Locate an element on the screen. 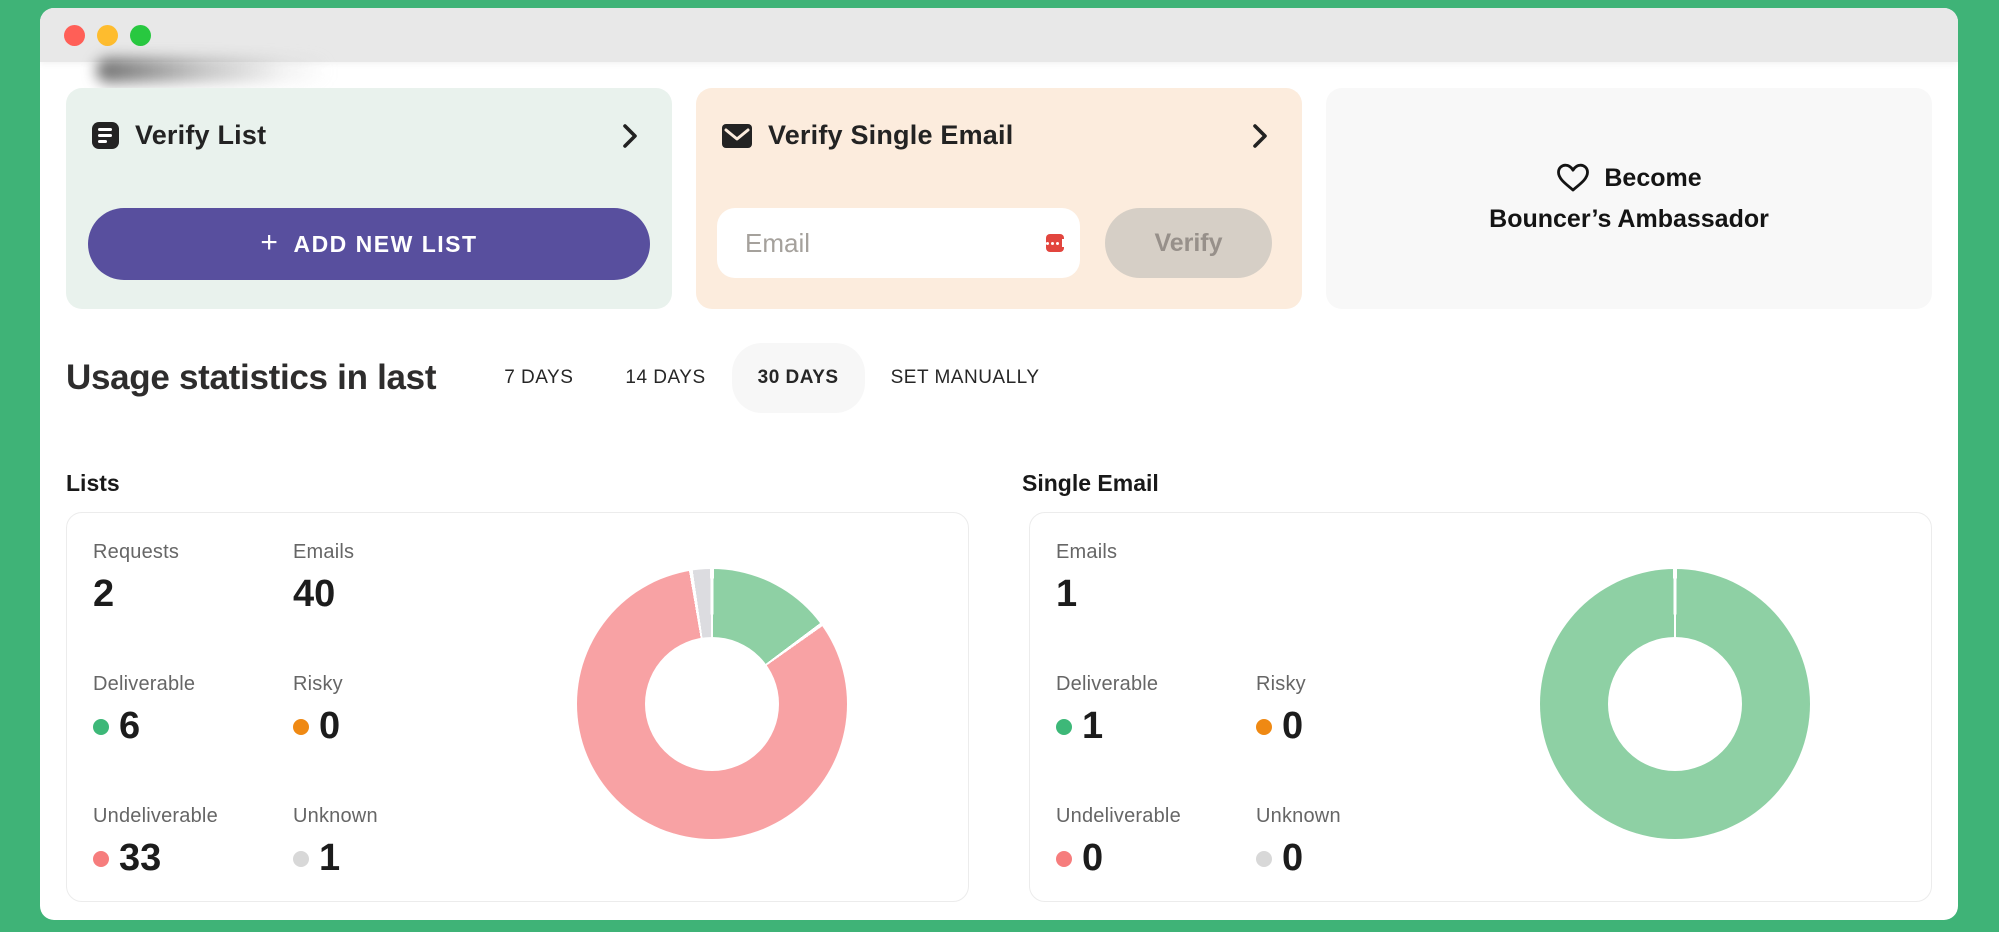  single-email-heading: Single Email is located at coordinates (1090, 483).